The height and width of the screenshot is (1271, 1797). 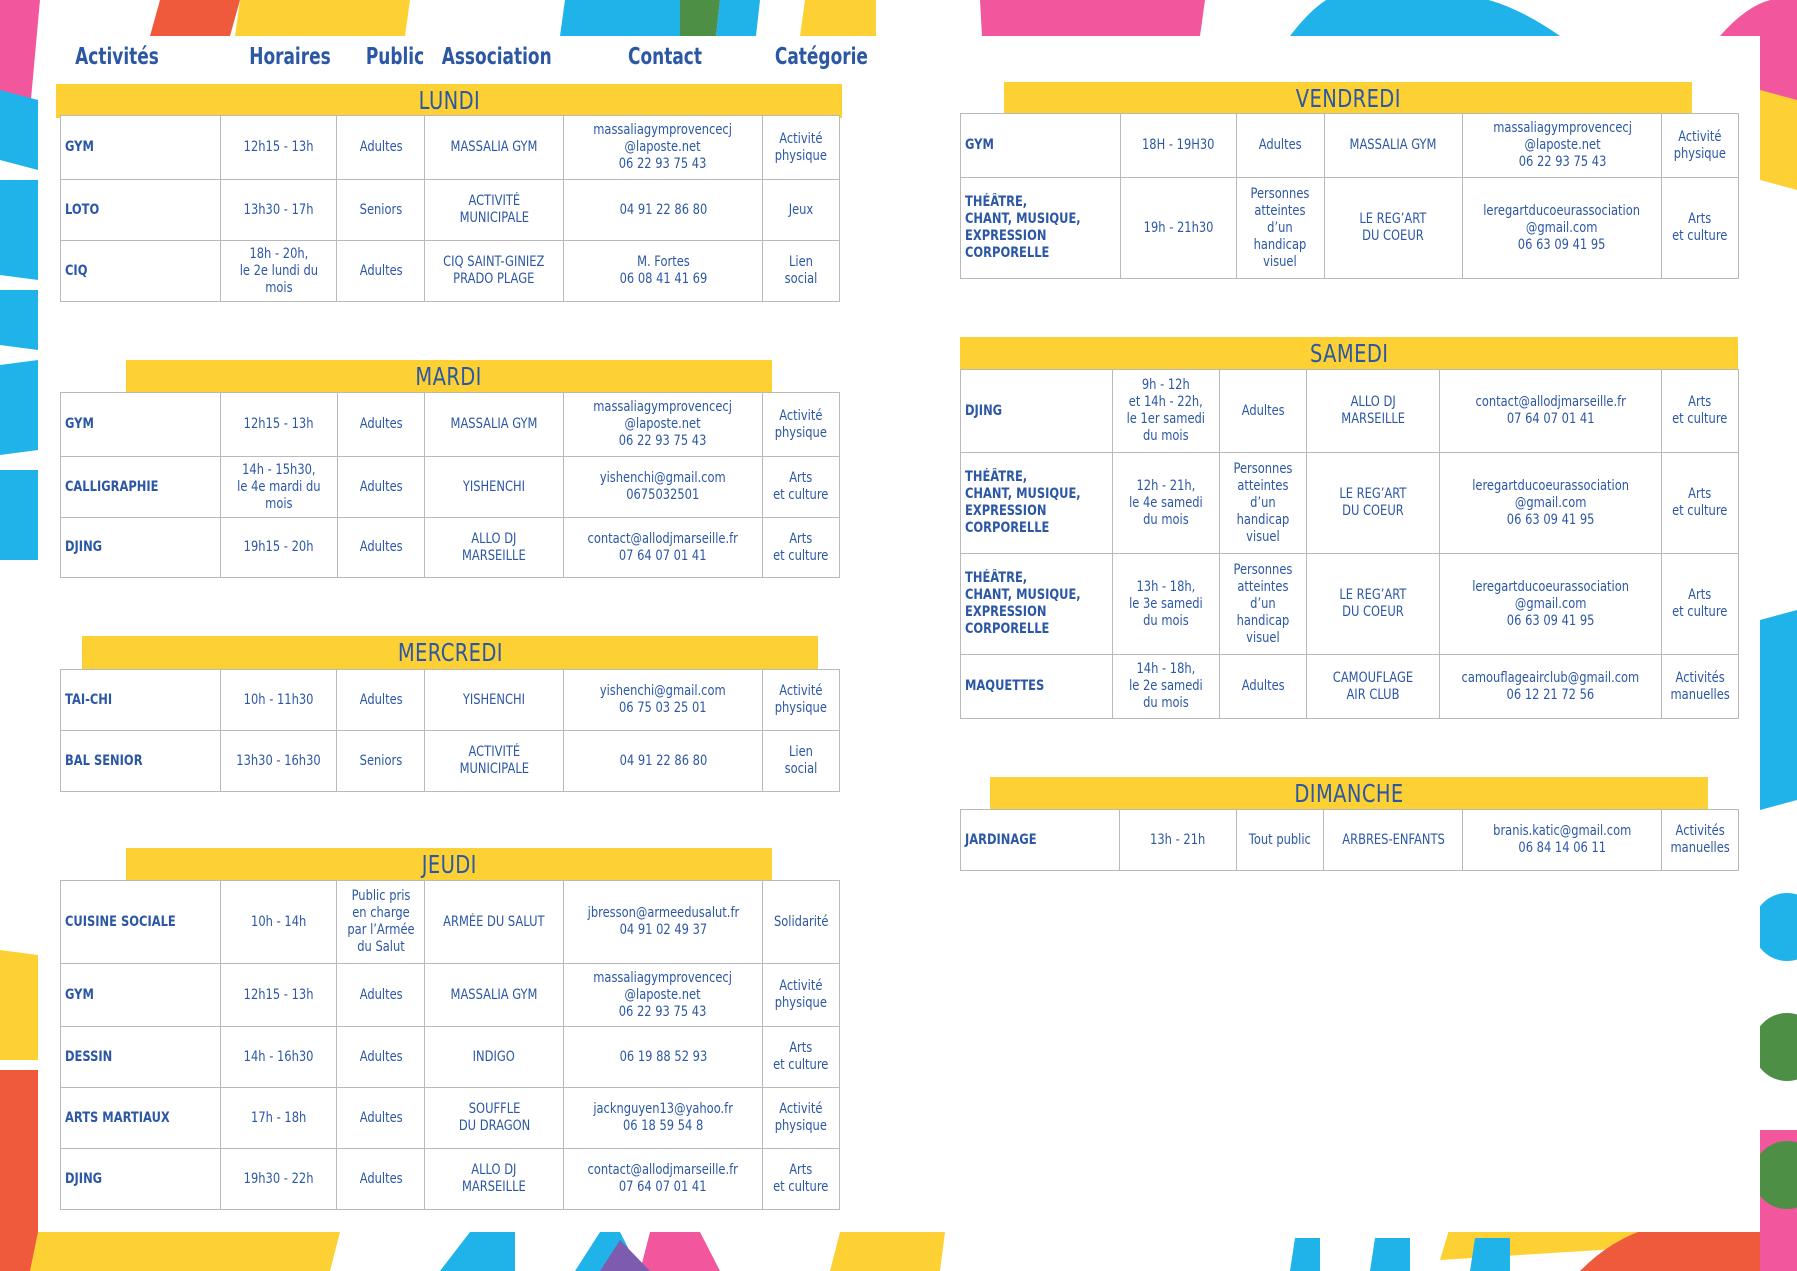 I want to click on cell-contact: yishenchi@gmail.com 0675032501, so click(x=663, y=487).